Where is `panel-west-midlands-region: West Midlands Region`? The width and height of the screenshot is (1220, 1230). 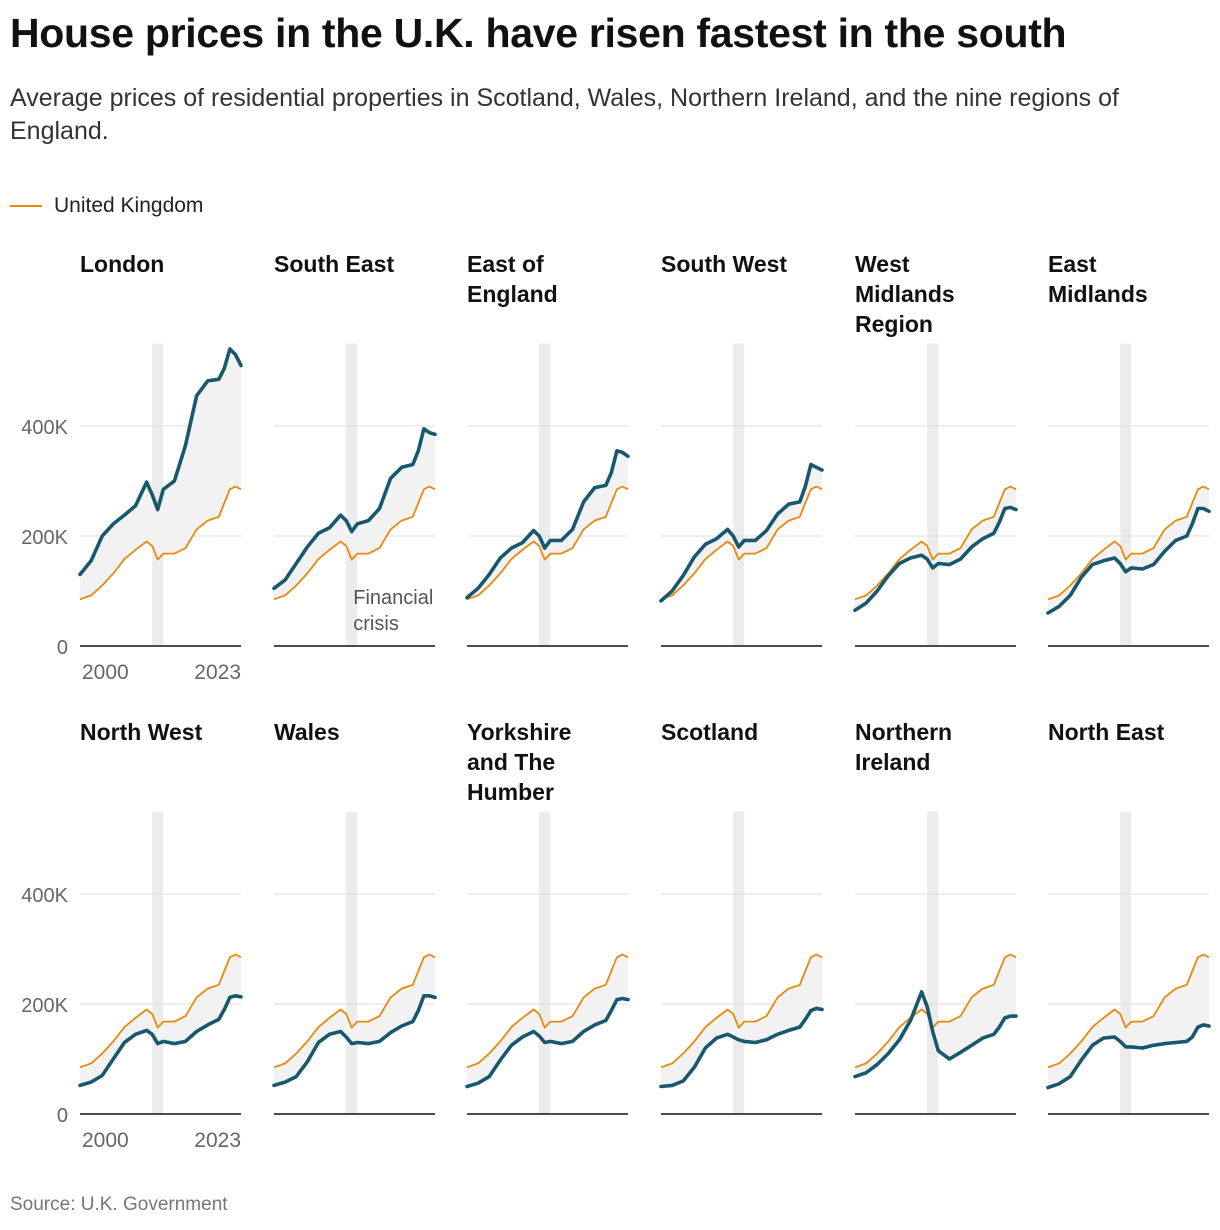 panel-west-midlands-region: West Midlands Region is located at coordinates (935, 449).